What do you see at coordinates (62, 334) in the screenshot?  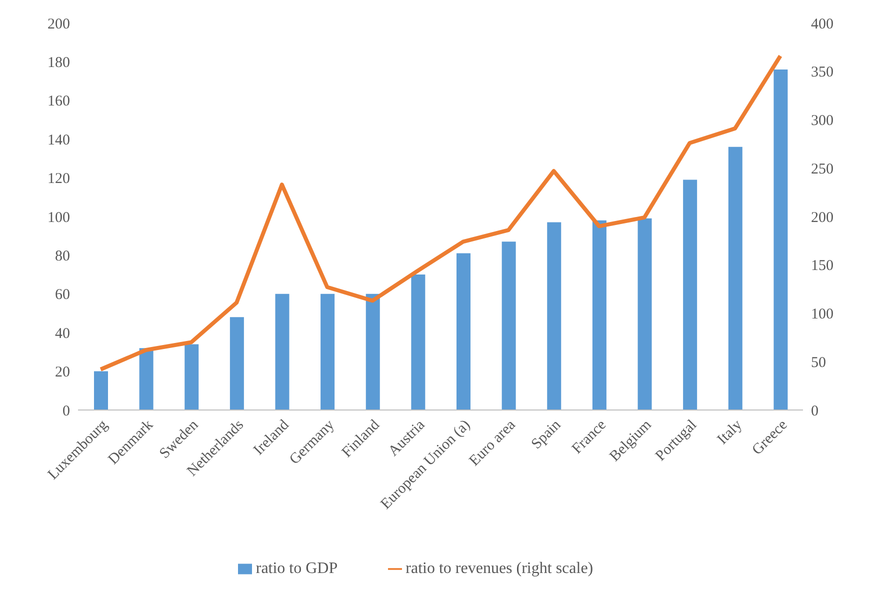 I see `y-tick-label: 40` at bounding box center [62, 334].